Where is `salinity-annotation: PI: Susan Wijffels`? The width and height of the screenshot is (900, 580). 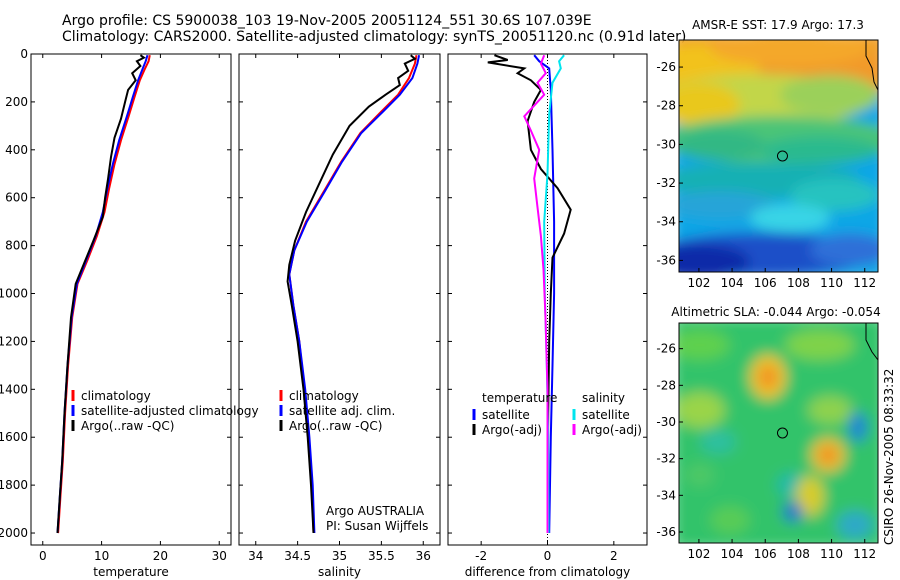
salinity-annotation: PI: Susan Wijffels is located at coordinates (377, 526).